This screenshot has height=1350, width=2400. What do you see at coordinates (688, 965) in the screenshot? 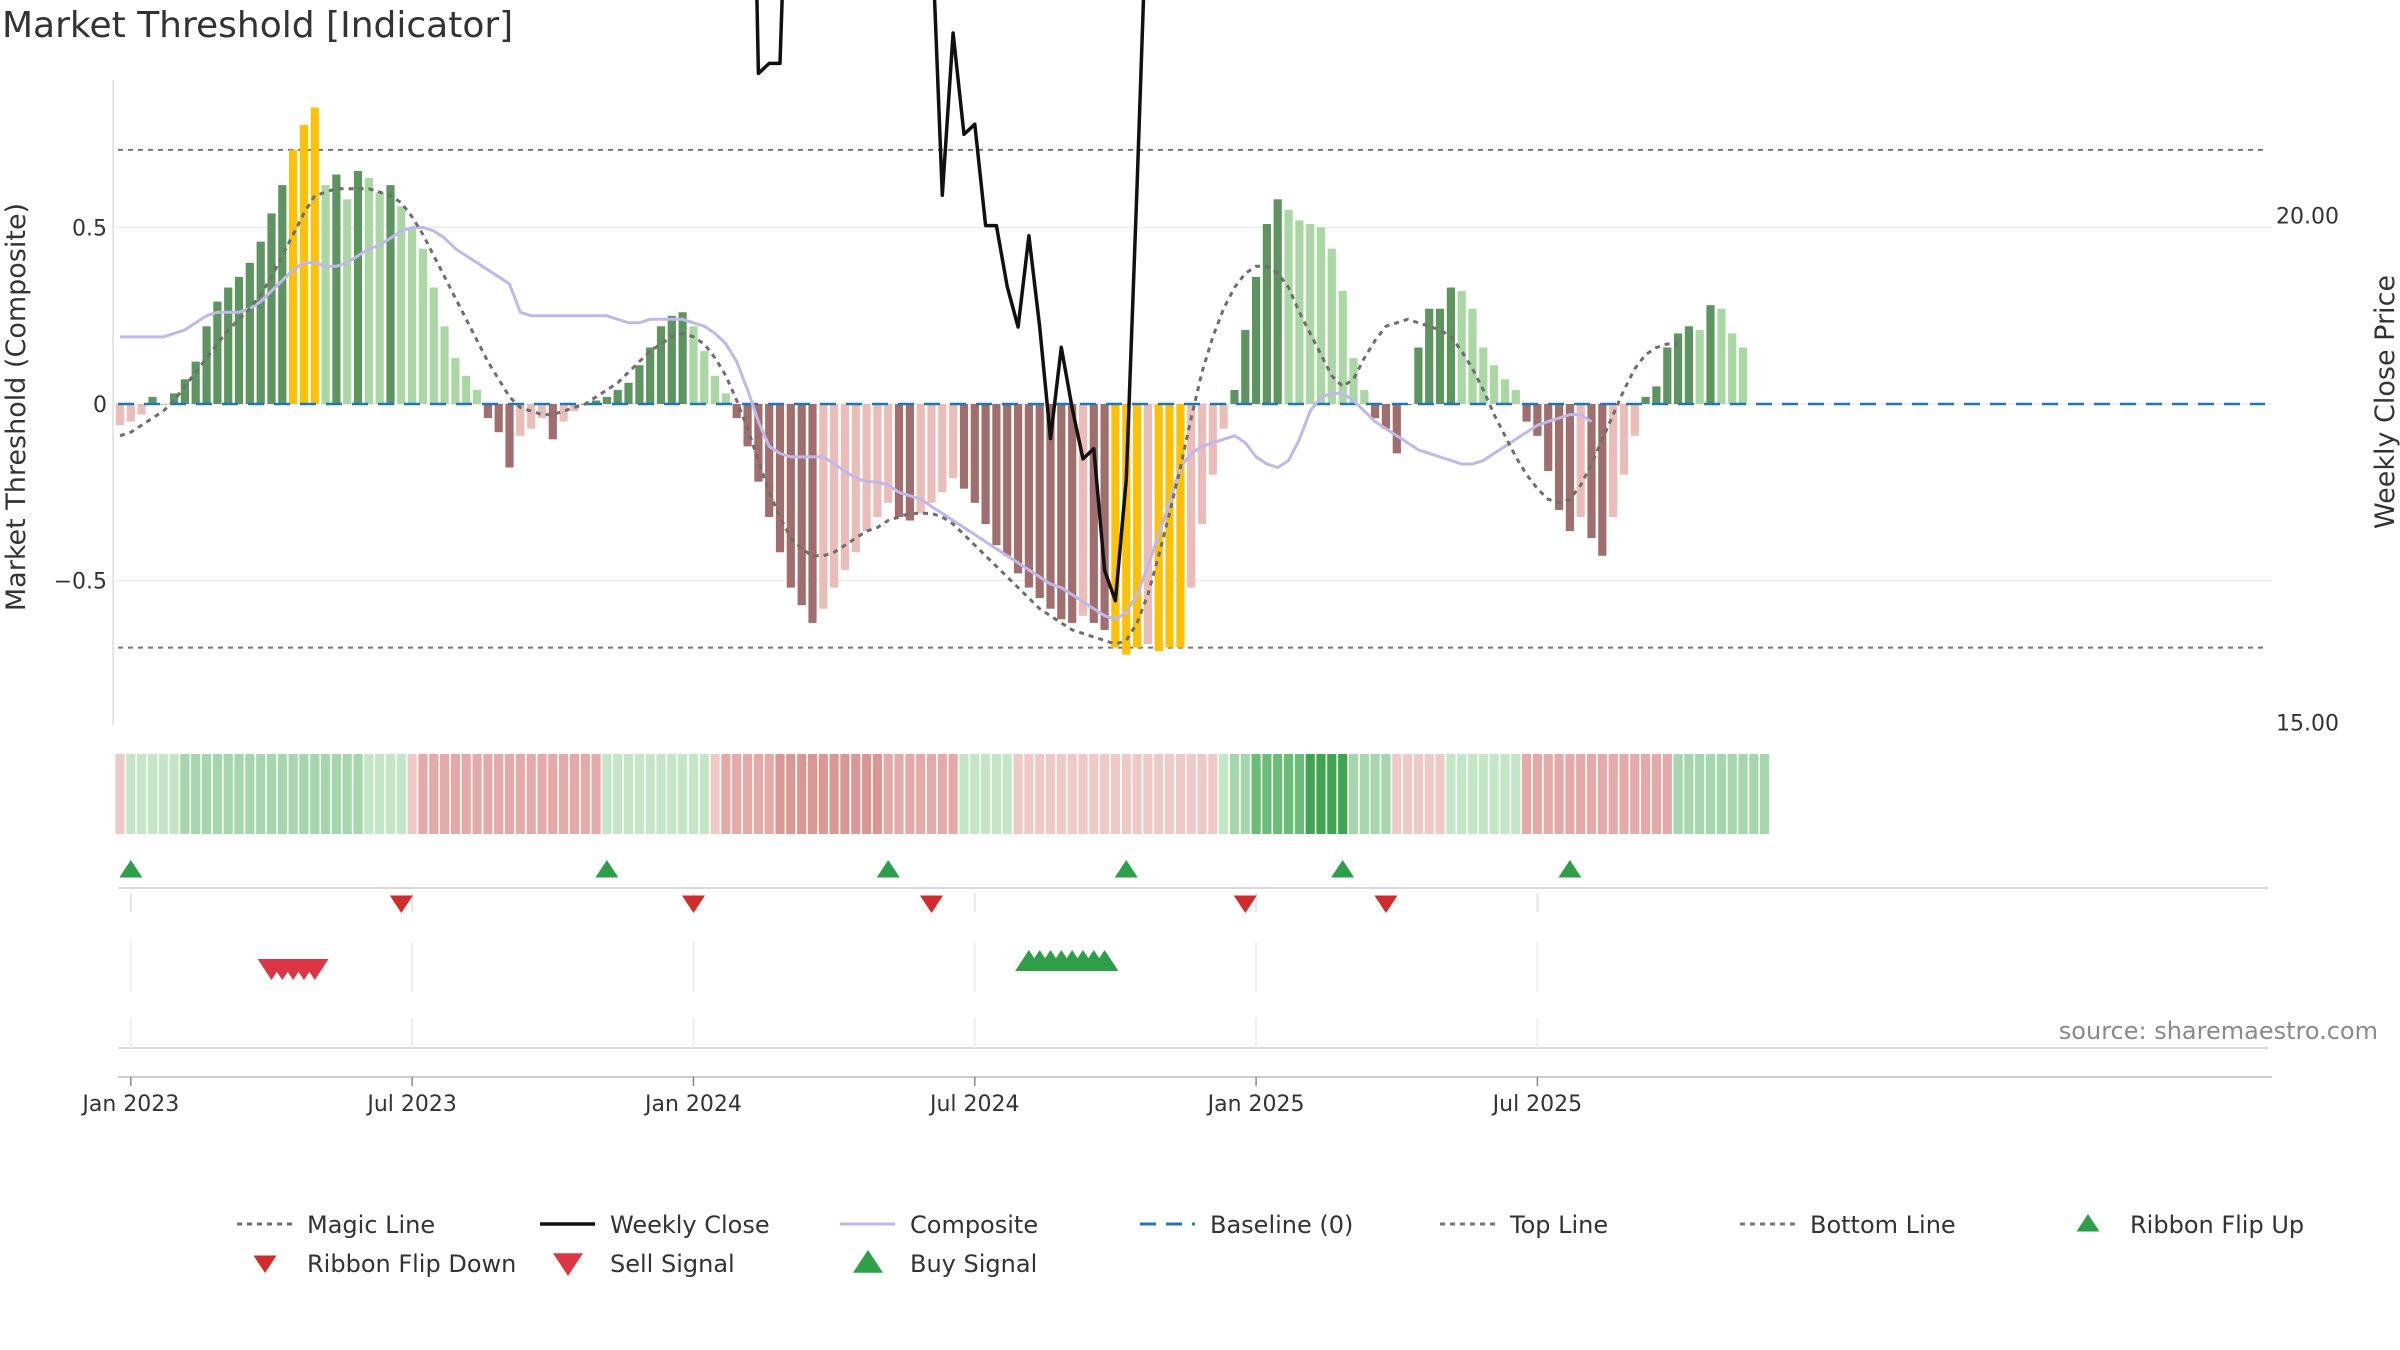
I see `buy-sell-signal-markers` at bounding box center [688, 965].